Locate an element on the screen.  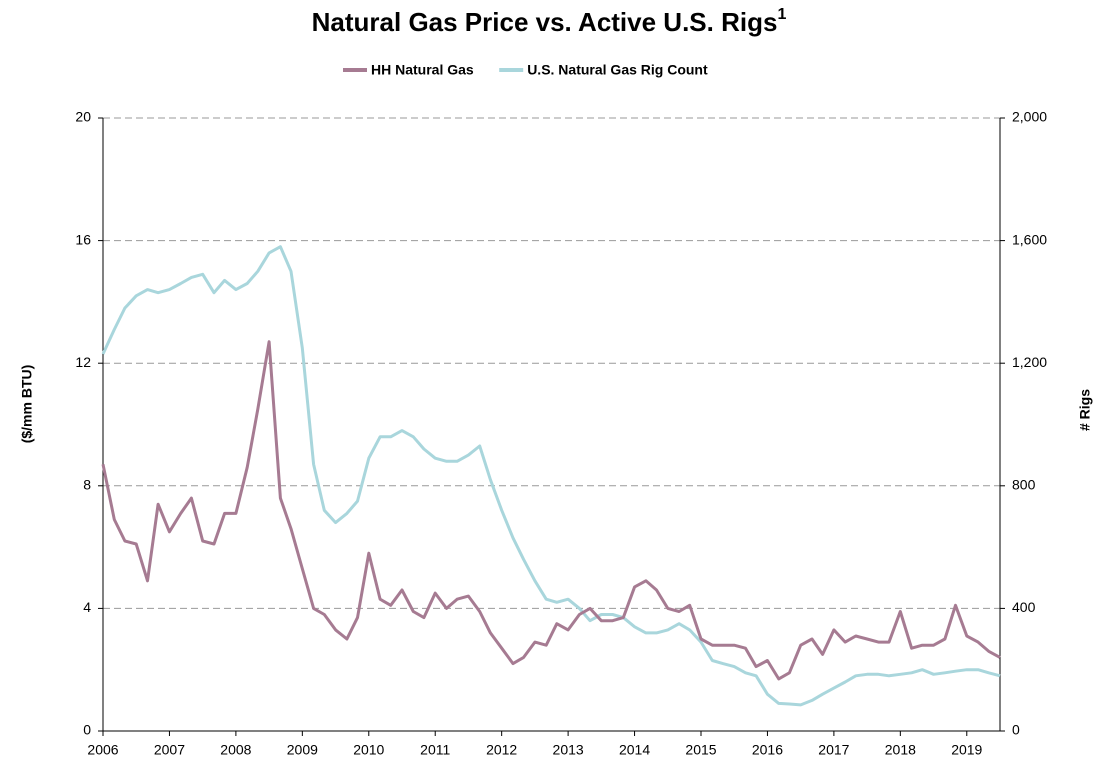
chart-title: Natural Gas Price vs. Active U.S. Rigs1 is located at coordinates (549, 21).